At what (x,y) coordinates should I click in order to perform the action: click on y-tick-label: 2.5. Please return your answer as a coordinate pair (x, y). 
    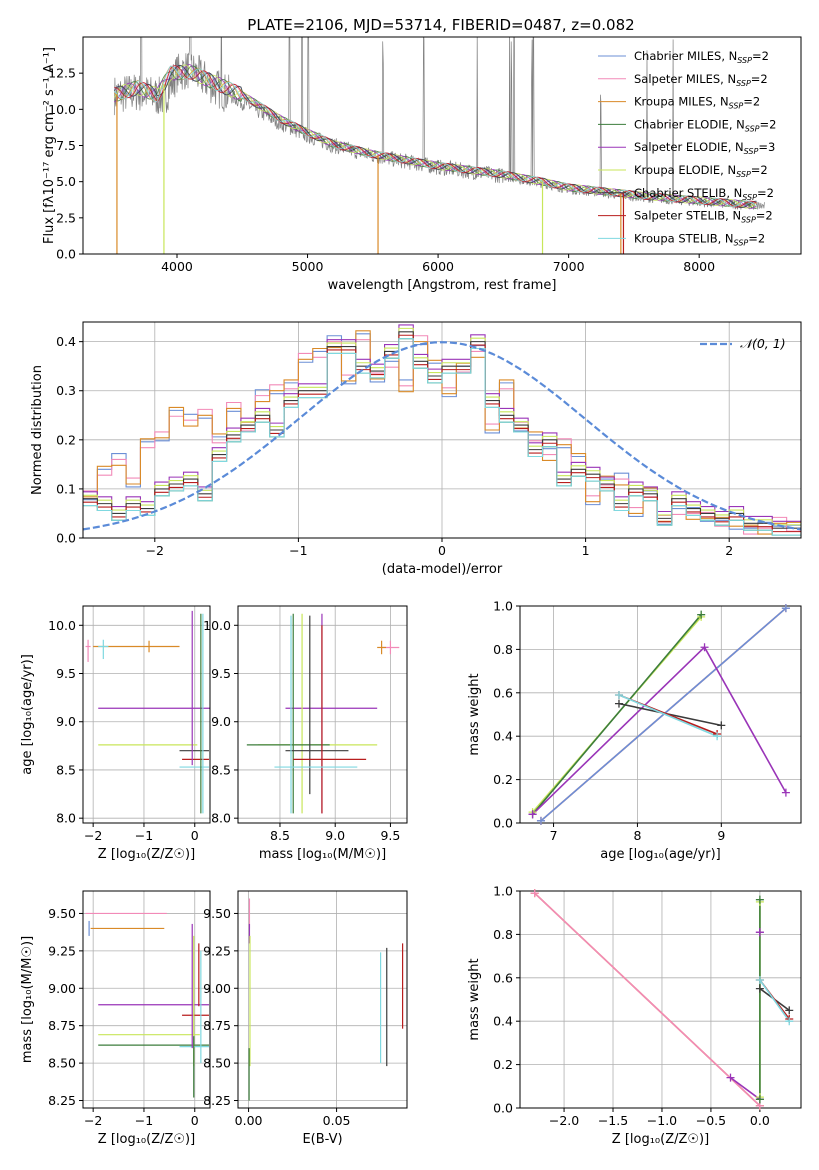
    Looking at the image, I should click on (66, 217).